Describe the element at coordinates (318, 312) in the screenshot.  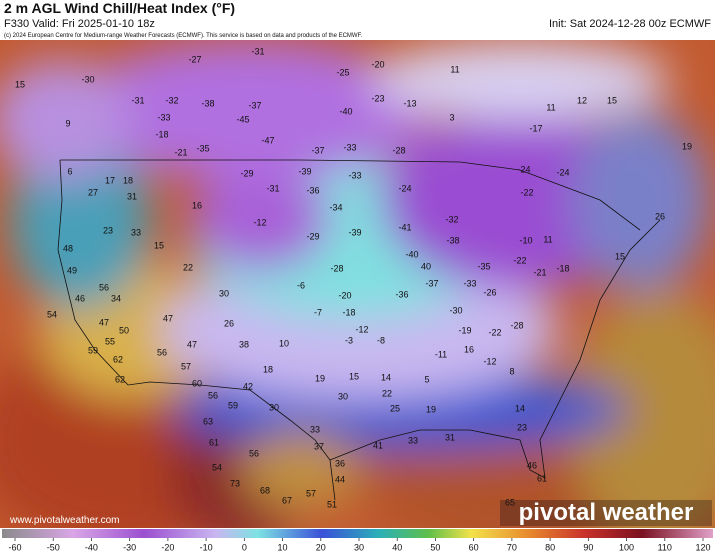
I see `map-value-label: -7` at that location.